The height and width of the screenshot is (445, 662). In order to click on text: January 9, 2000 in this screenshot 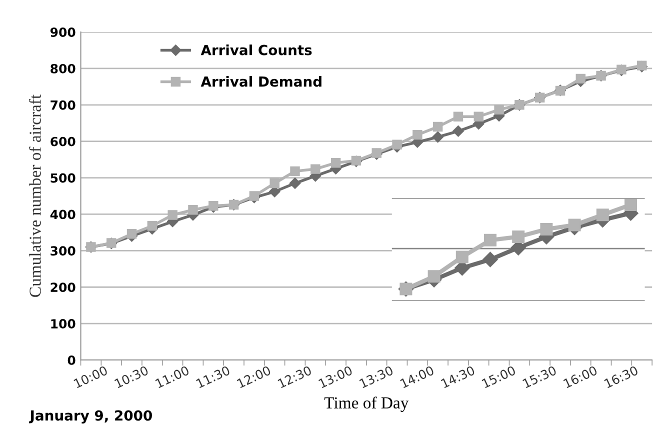, I will do `click(90, 417)`.